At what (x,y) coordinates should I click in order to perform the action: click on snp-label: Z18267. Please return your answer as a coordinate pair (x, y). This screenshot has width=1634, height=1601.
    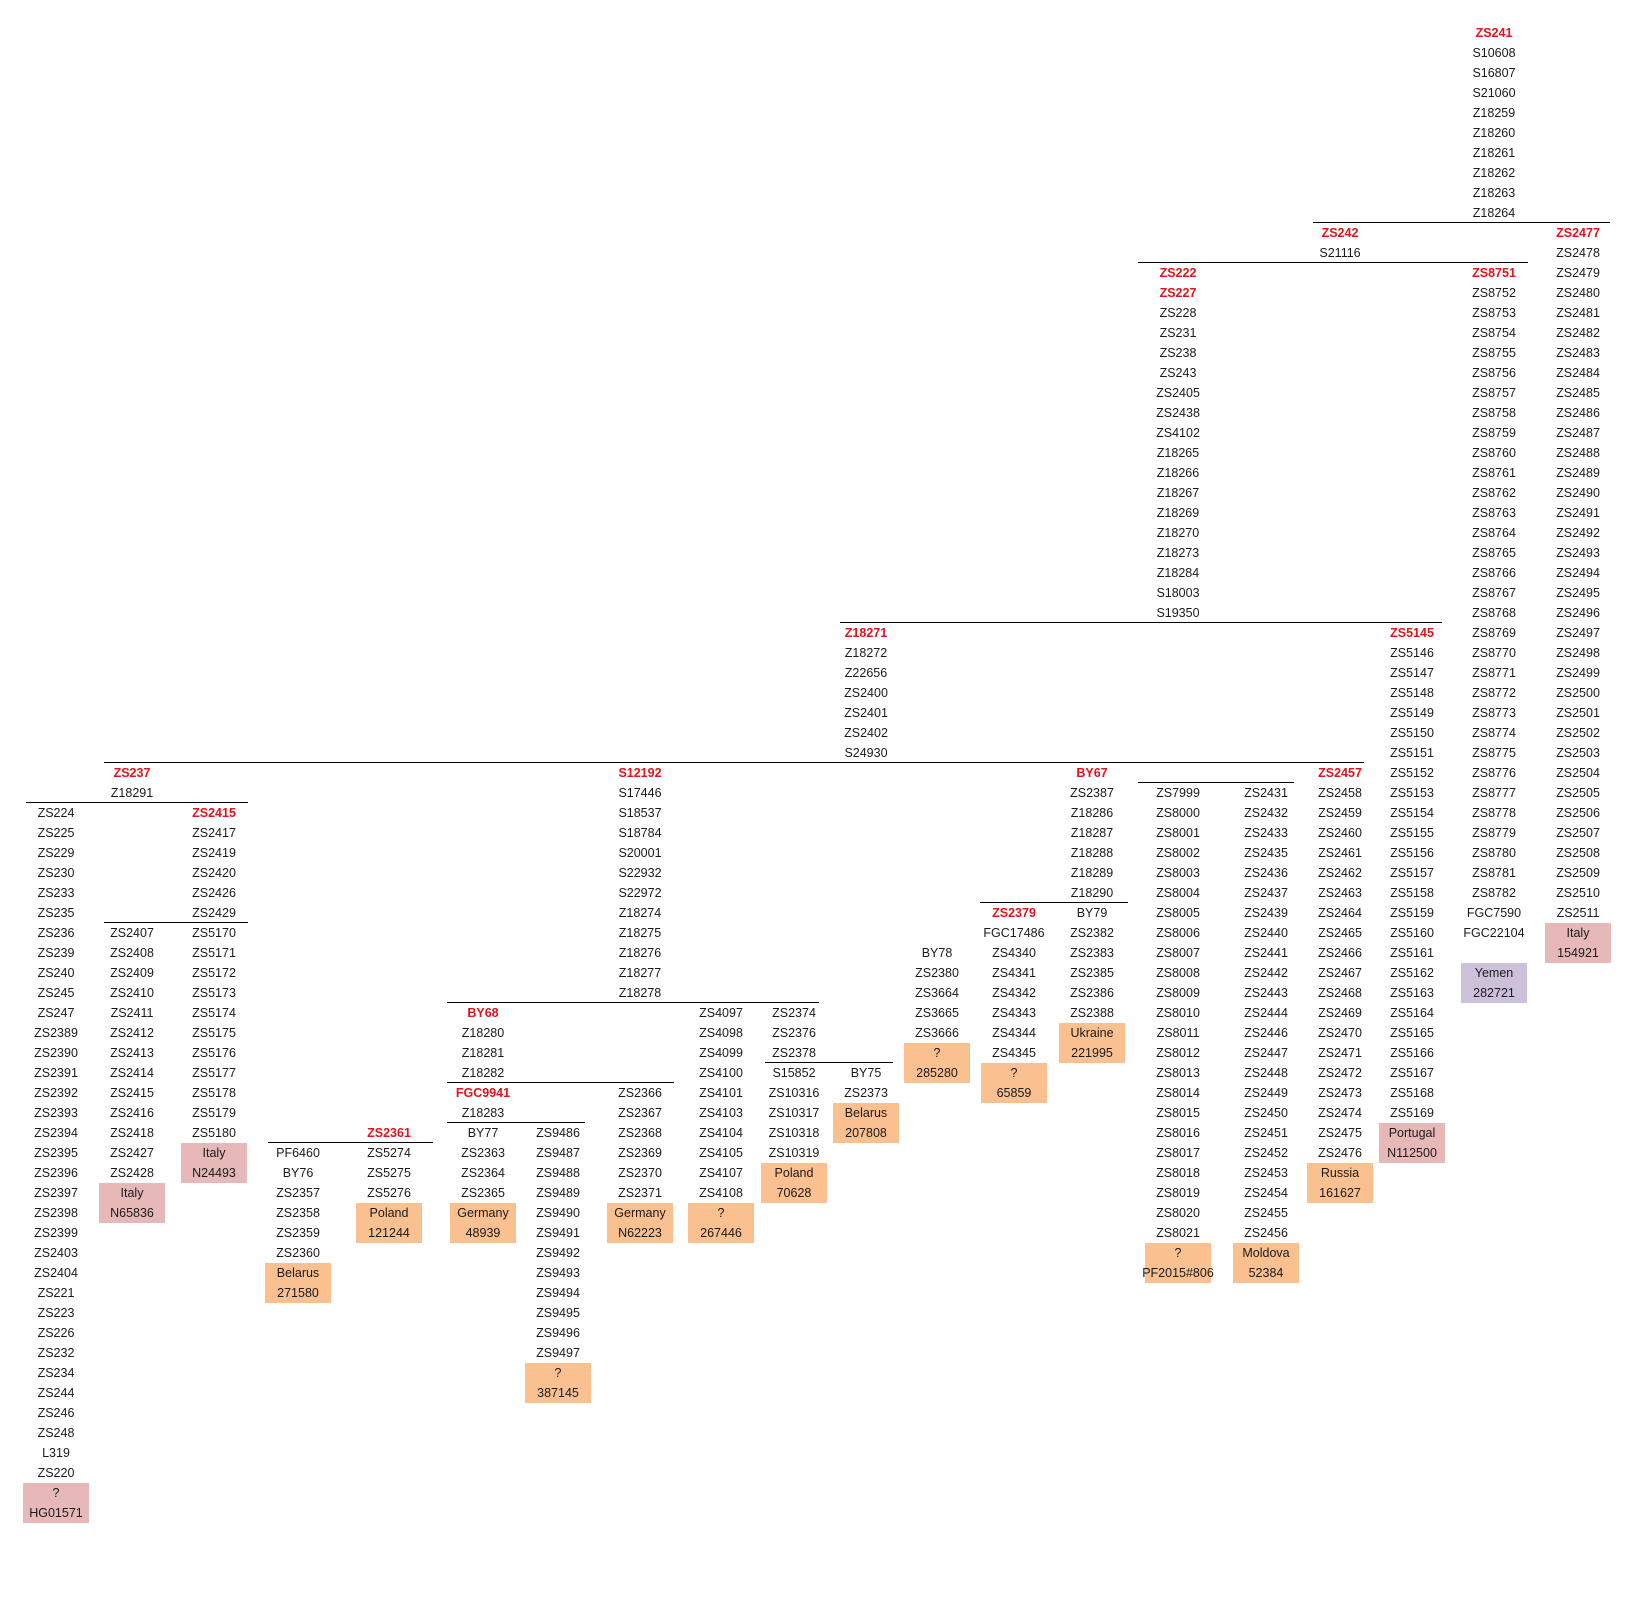
    Looking at the image, I should click on (1178, 493).